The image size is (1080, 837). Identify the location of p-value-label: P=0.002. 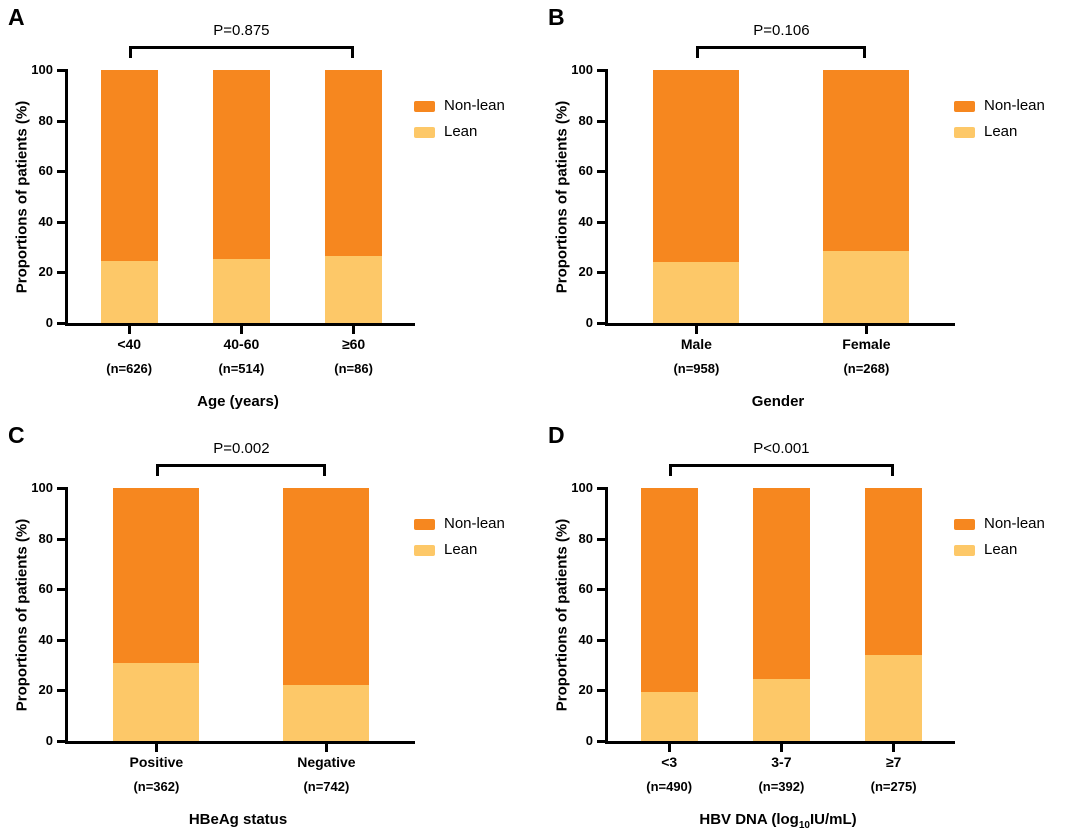
(241, 448).